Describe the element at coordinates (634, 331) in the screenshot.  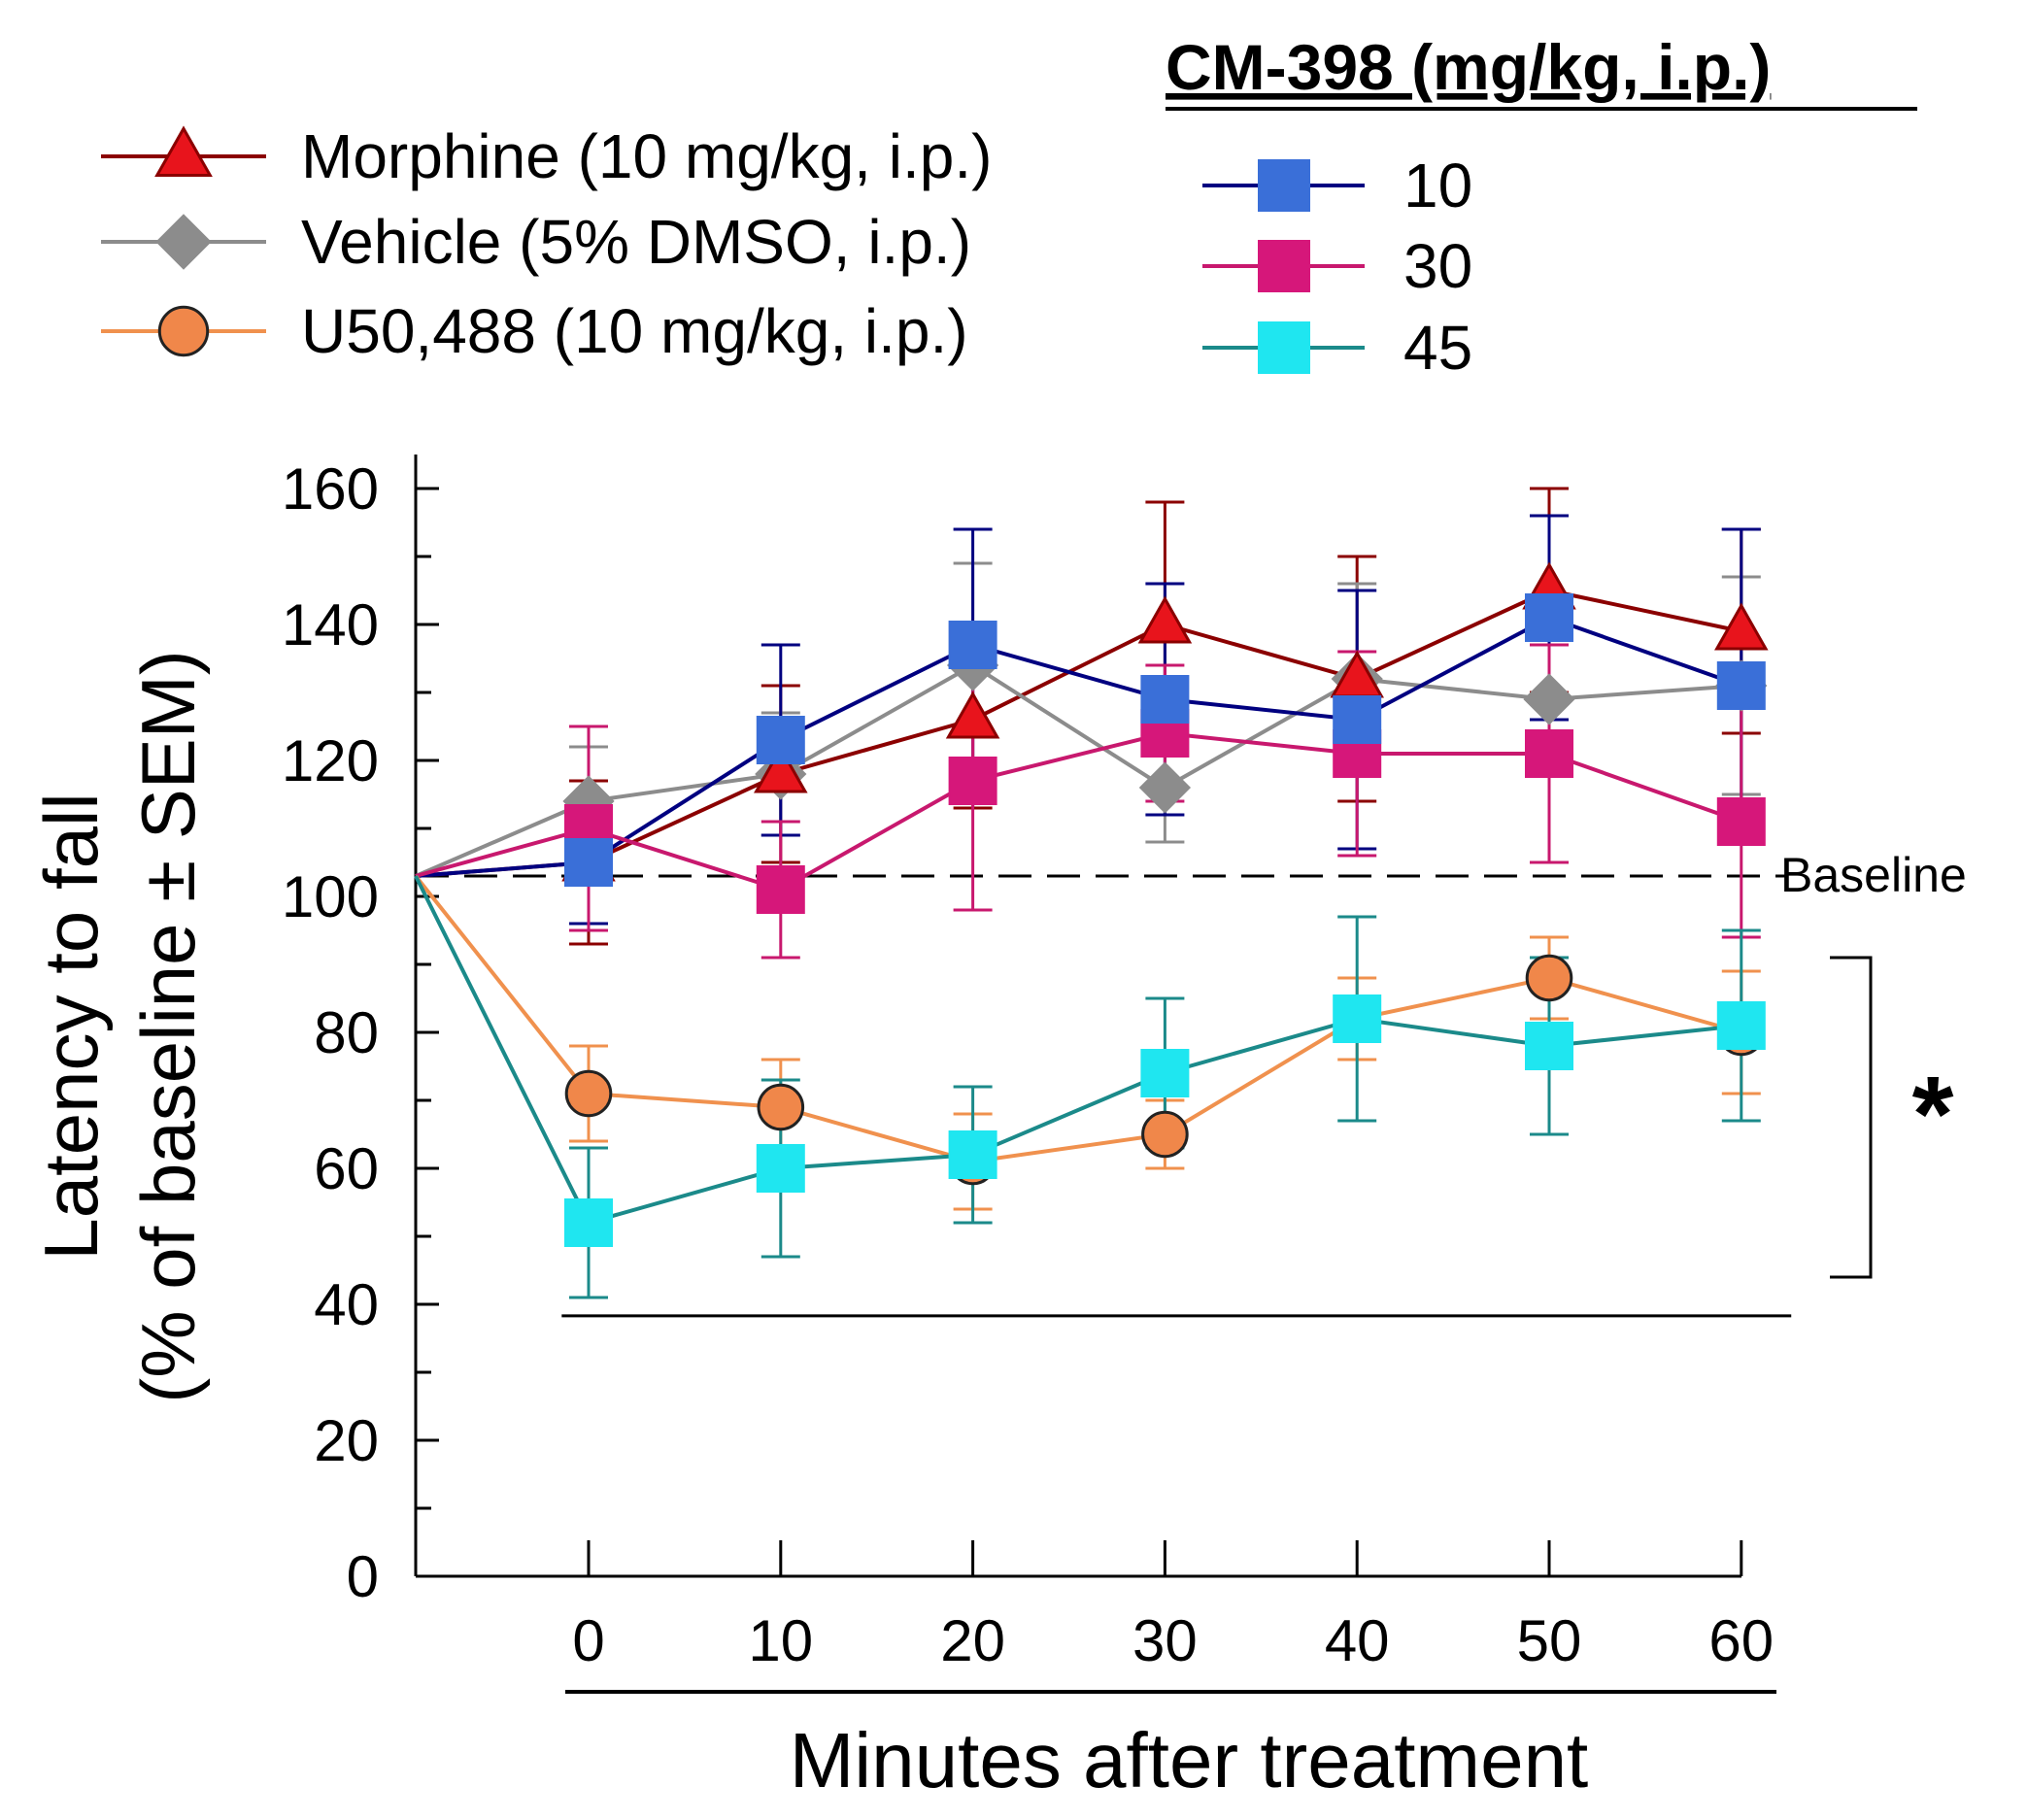
I see `legend-label: U50,488 (10 mg/kg, i.p.)` at that location.